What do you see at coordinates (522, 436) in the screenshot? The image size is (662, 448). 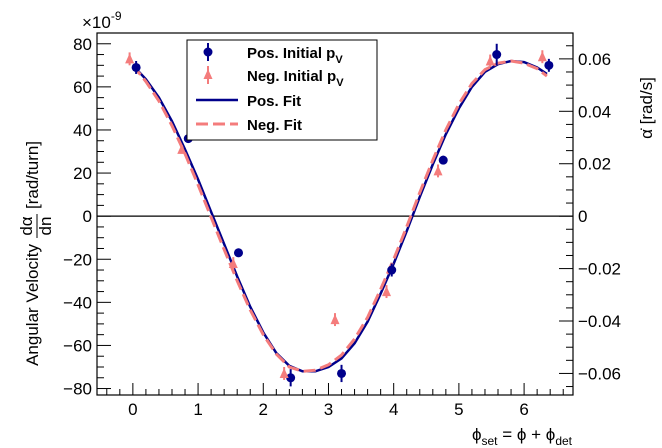 I see `x-axis-title: ϕset = ϕ + ϕdet` at bounding box center [522, 436].